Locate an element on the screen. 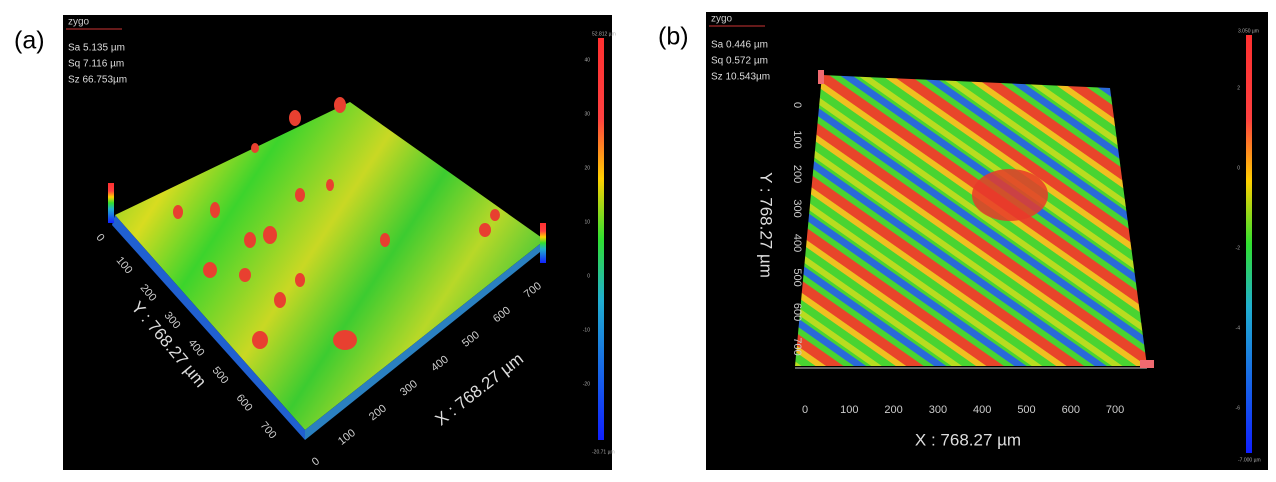  y-tick-label: 0 is located at coordinates (797, 105).